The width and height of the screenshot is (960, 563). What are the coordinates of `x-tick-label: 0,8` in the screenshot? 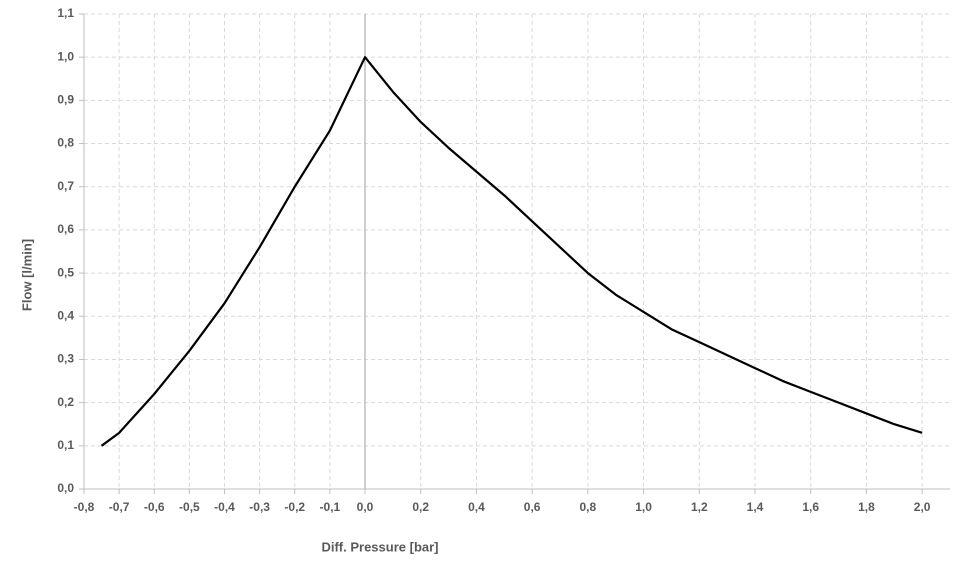 It's located at (588, 507).